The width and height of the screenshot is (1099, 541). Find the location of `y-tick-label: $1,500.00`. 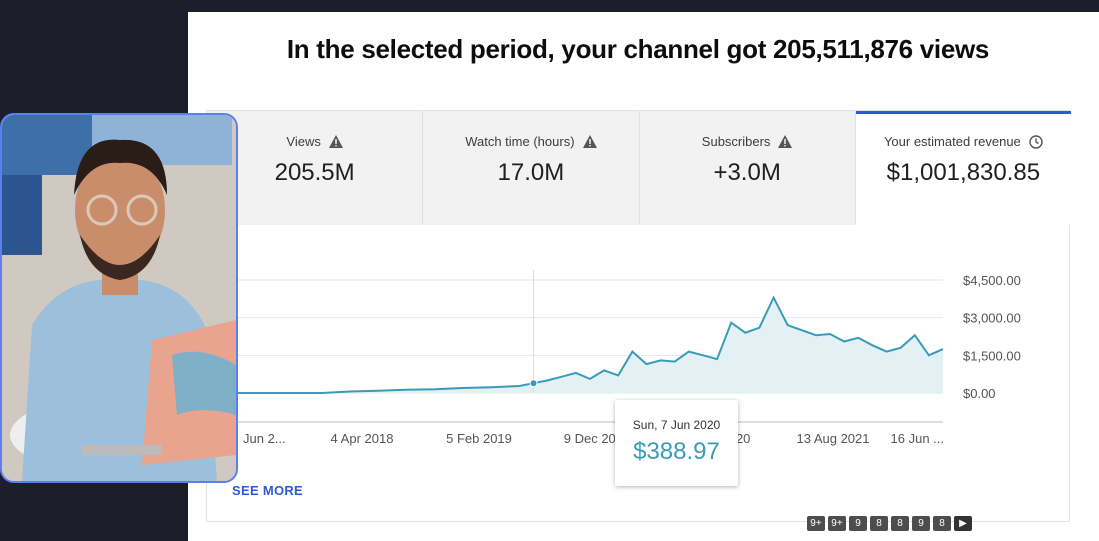

y-tick-label: $1,500.00 is located at coordinates (992, 355).